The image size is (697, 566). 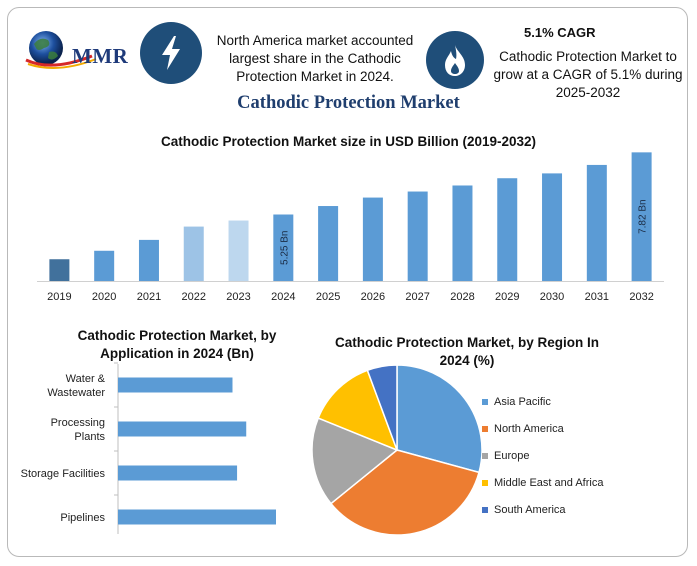 What do you see at coordinates (238, 297) in the screenshot?
I see `x-tick-label: 2023` at bounding box center [238, 297].